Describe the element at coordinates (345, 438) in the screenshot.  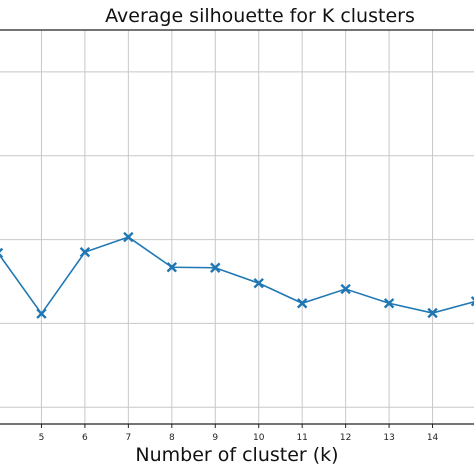
I see `x-tick-label: 12` at that location.